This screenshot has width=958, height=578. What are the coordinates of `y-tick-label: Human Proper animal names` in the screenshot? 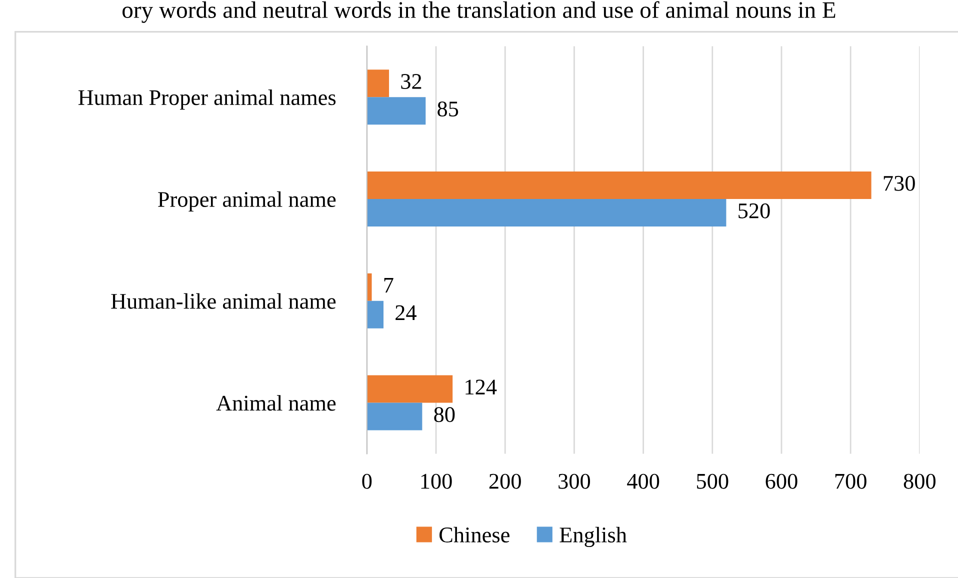 It's located at (207, 99).